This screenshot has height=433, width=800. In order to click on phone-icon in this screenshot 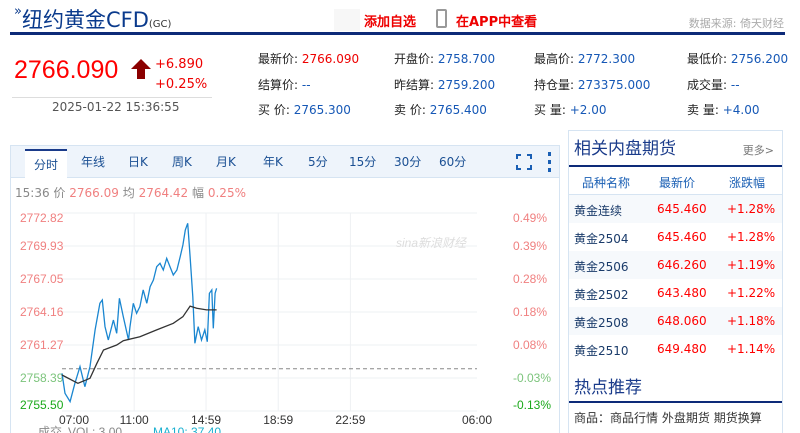, I will do `click(441, 18)`.